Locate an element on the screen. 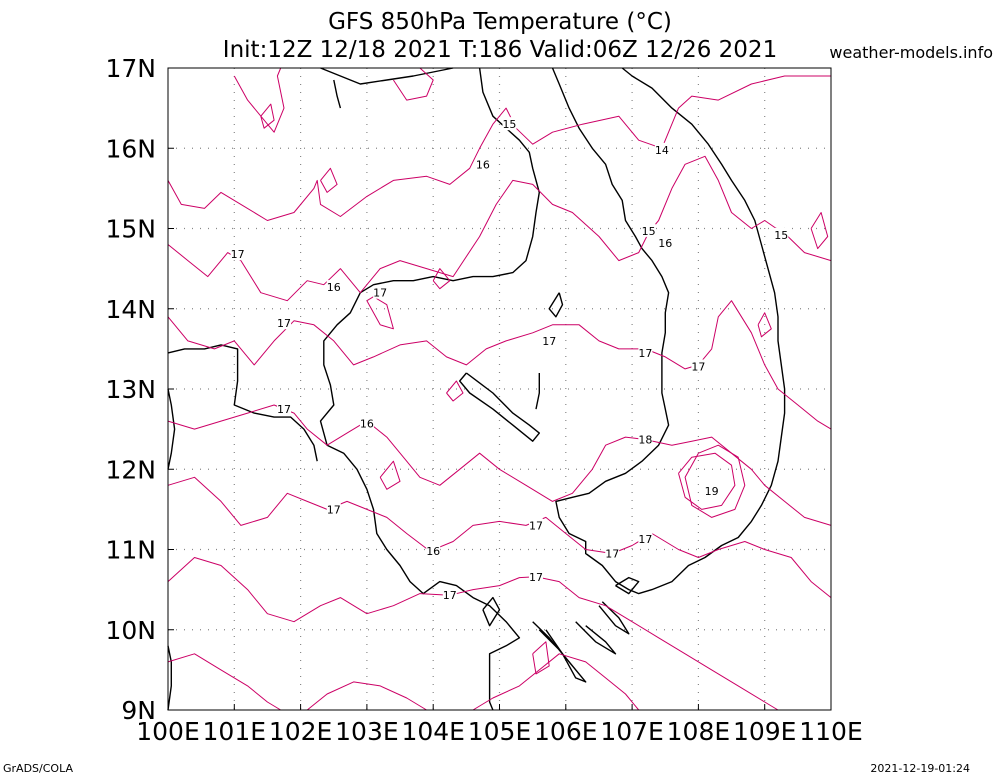 The image size is (1000, 779). contour-label: 14 is located at coordinates (662, 150).